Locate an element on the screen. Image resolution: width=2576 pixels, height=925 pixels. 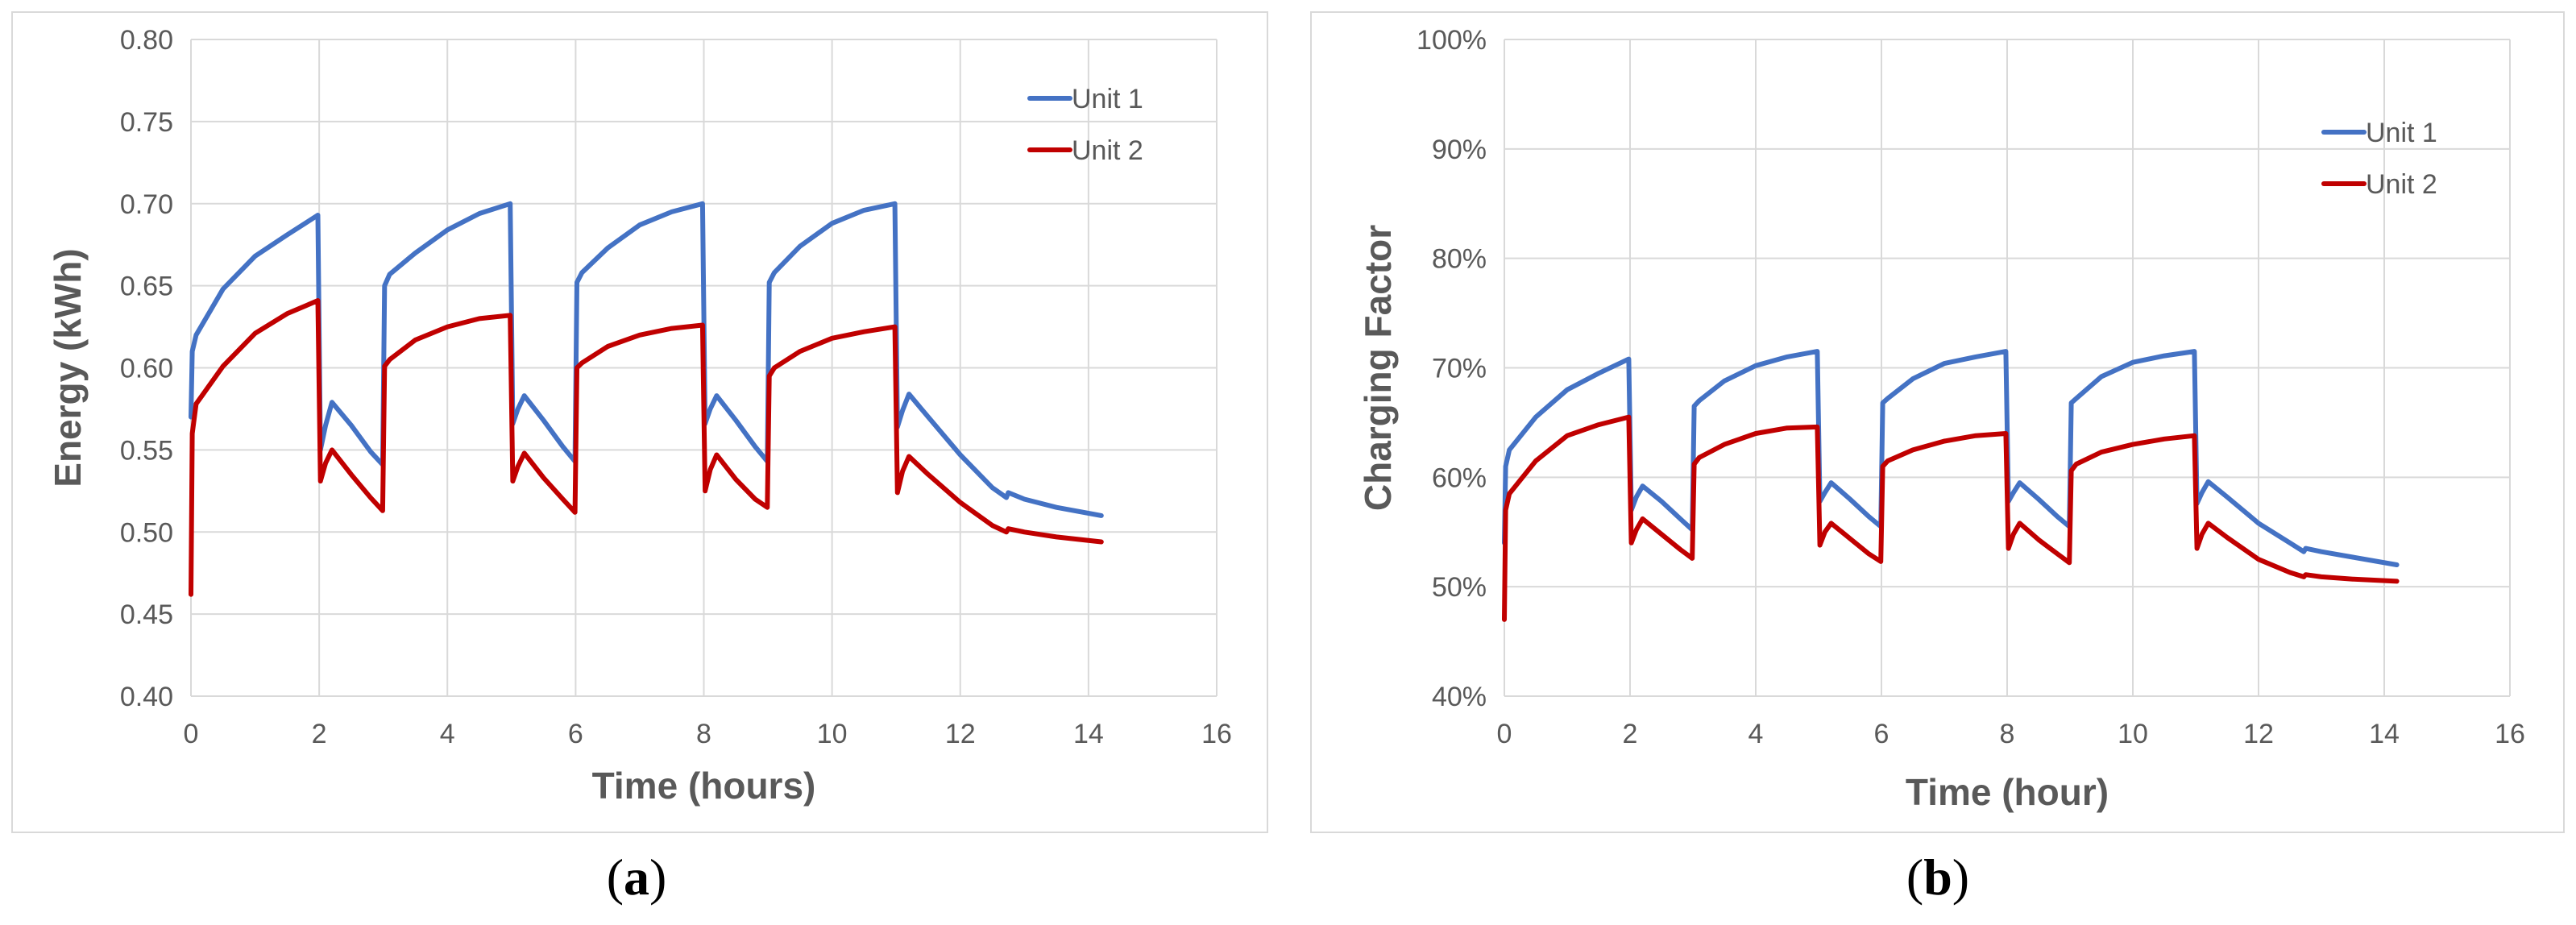
y-tick-label: 0.45 is located at coordinates (146, 614).